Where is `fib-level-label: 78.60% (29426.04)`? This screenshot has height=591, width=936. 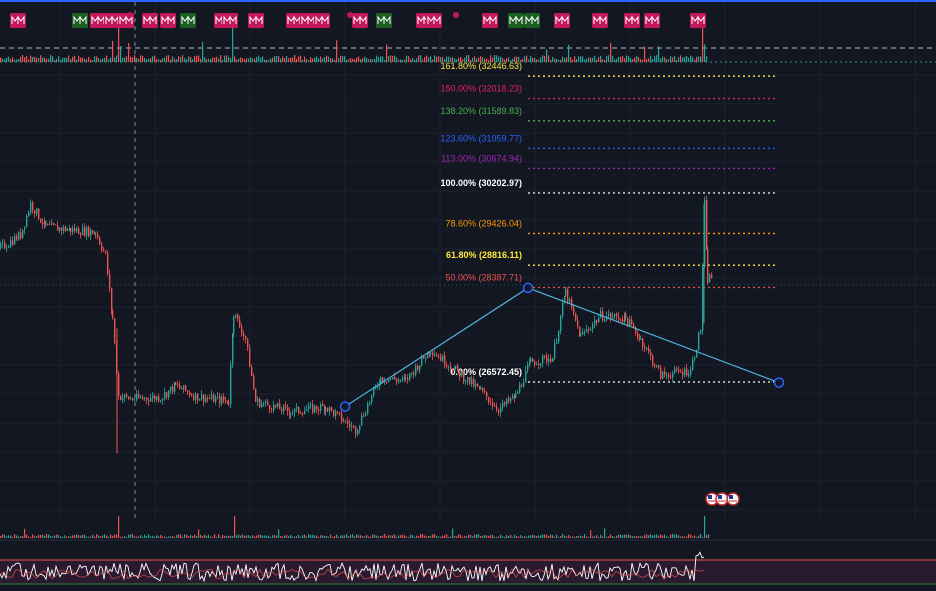 fib-level-label: 78.60% (29426.04) is located at coordinates (483, 223).